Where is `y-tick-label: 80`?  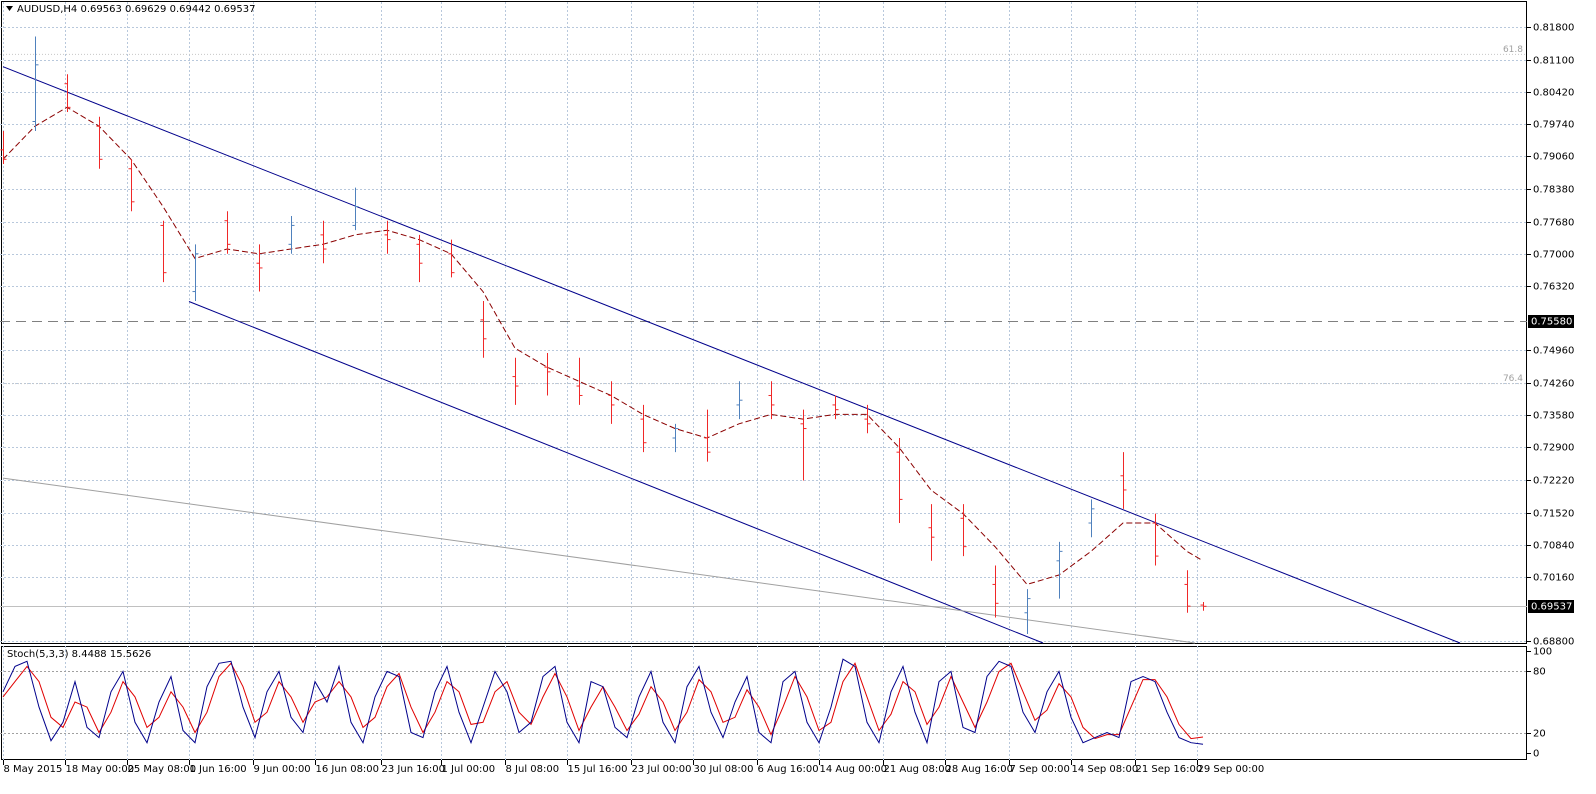 y-tick-label: 80 is located at coordinates (1539, 672).